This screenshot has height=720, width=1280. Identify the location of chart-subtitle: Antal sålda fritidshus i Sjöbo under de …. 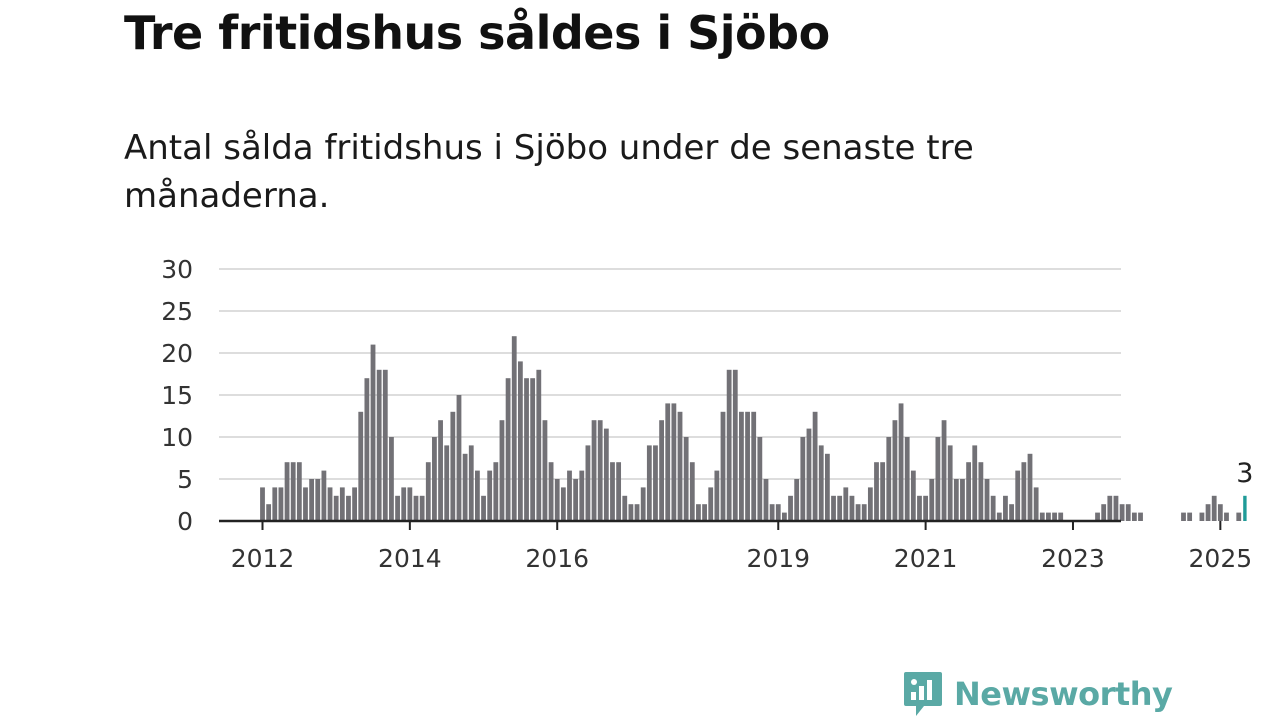
(549, 172).